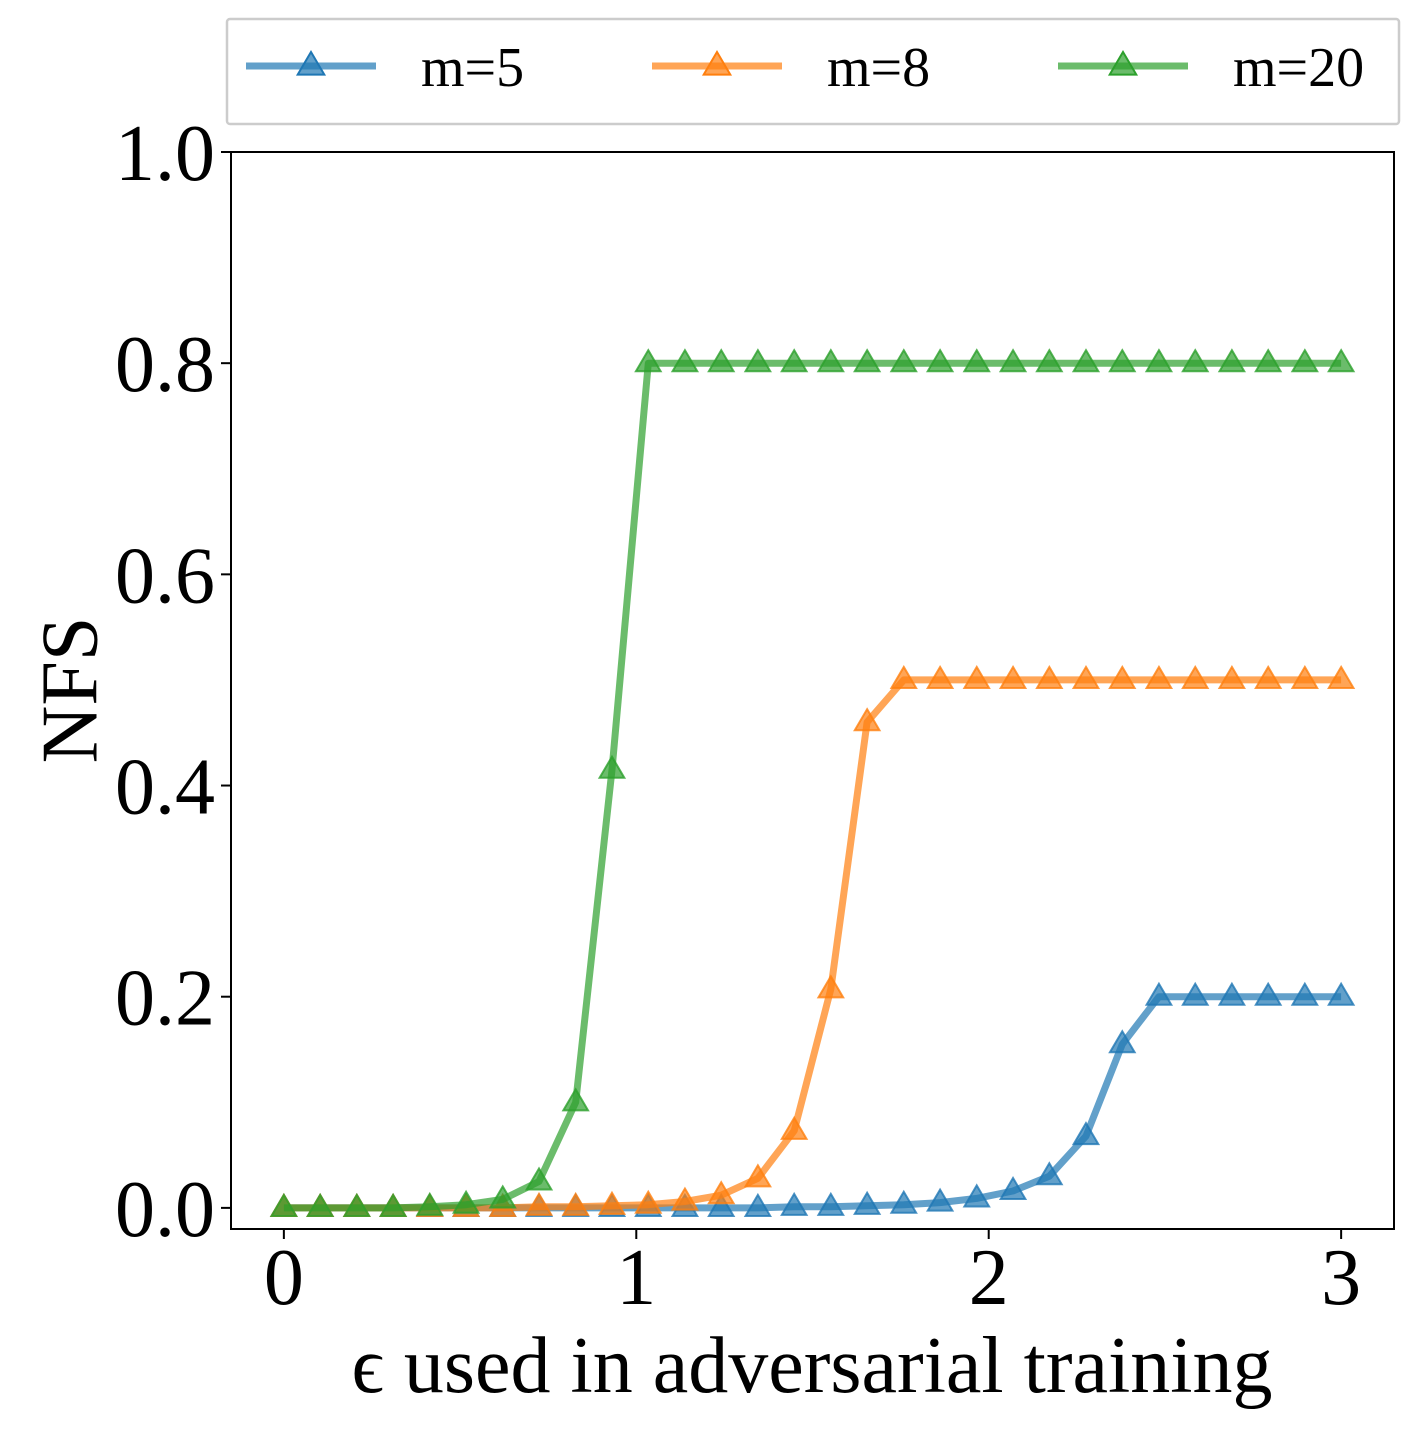 The height and width of the screenshot is (1429, 1420). Describe the element at coordinates (165, 154) in the screenshot. I see `y-tick-label: 1.0` at that location.